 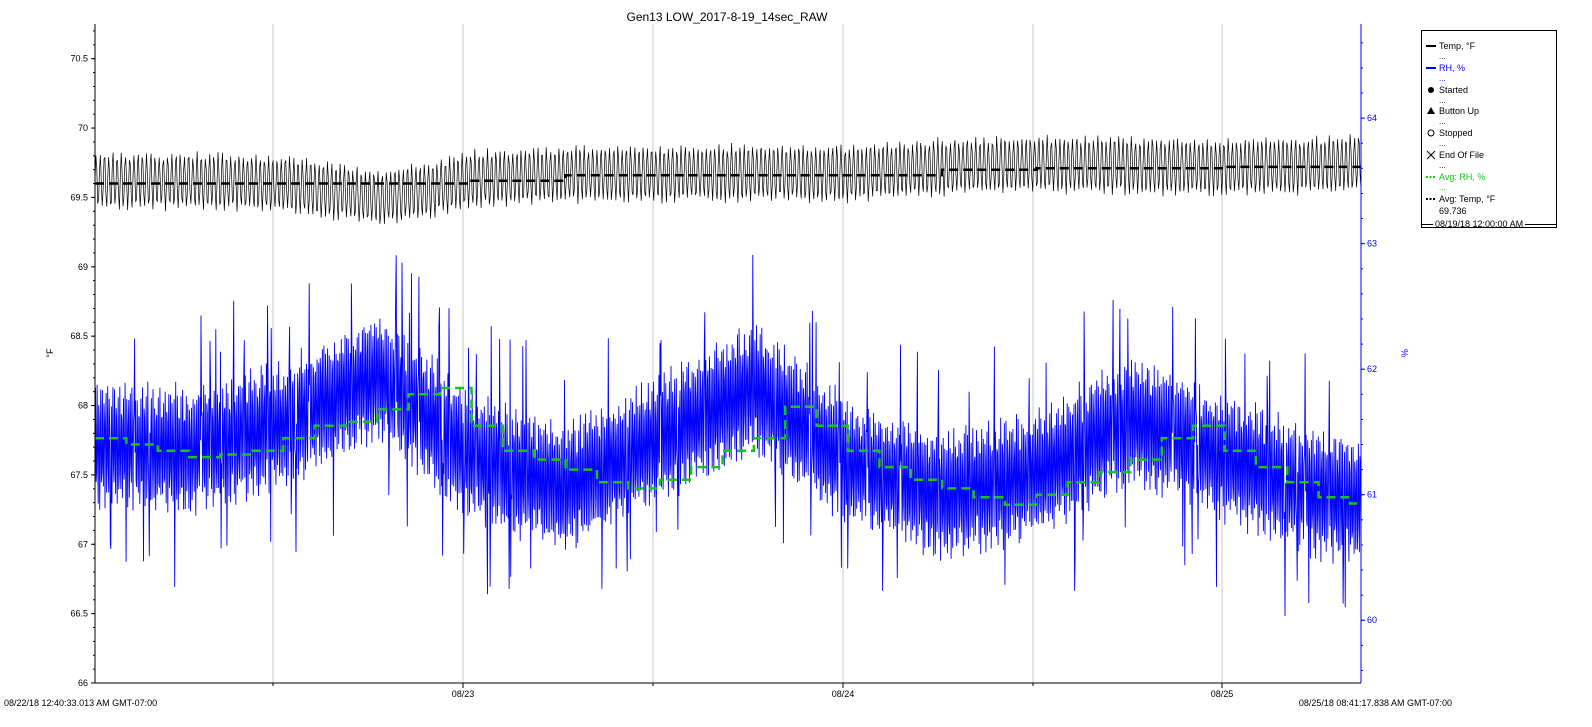 What do you see at coordinates (79, 197) in the screenshot?
I see `left-tick-label: 69.5` at bounding box center [79, 197].